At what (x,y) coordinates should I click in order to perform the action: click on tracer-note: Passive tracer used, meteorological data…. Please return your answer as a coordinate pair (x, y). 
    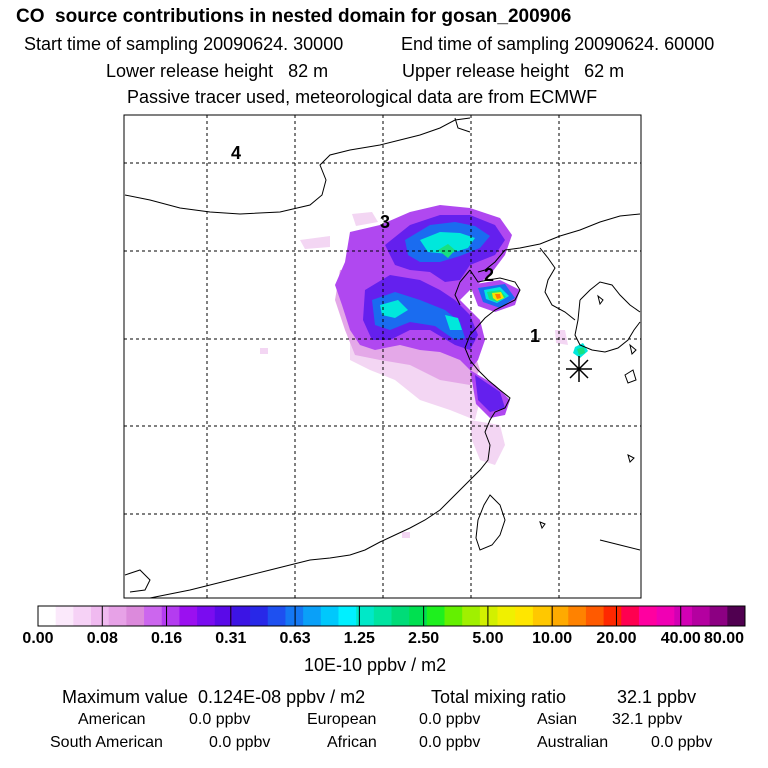
    Looking at the image, I should click on (362, 97).